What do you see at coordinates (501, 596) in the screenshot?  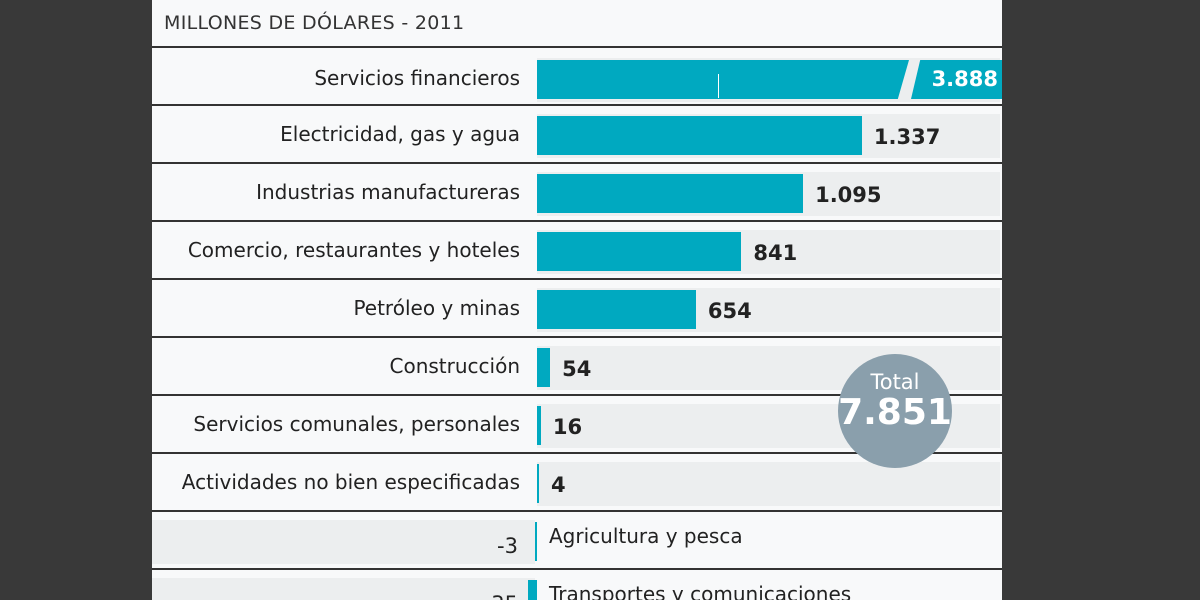 I see `value-label: -35` at bounding box center [501, 596].